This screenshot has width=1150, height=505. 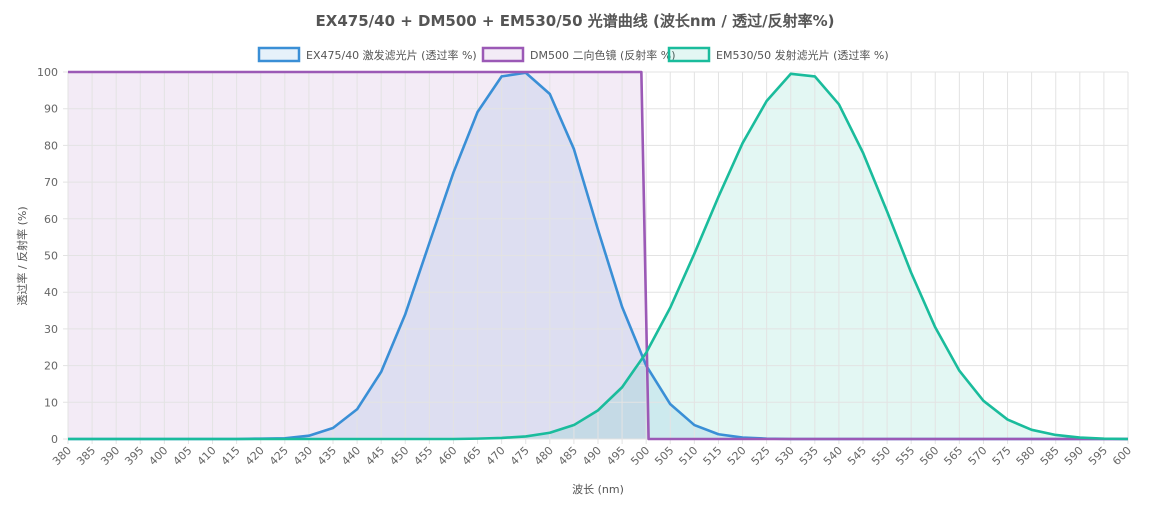 What do you see at coordinates (51, 366) in the screenshot?
I see `y-tick-label: 20` at bounding box center [51, 366].